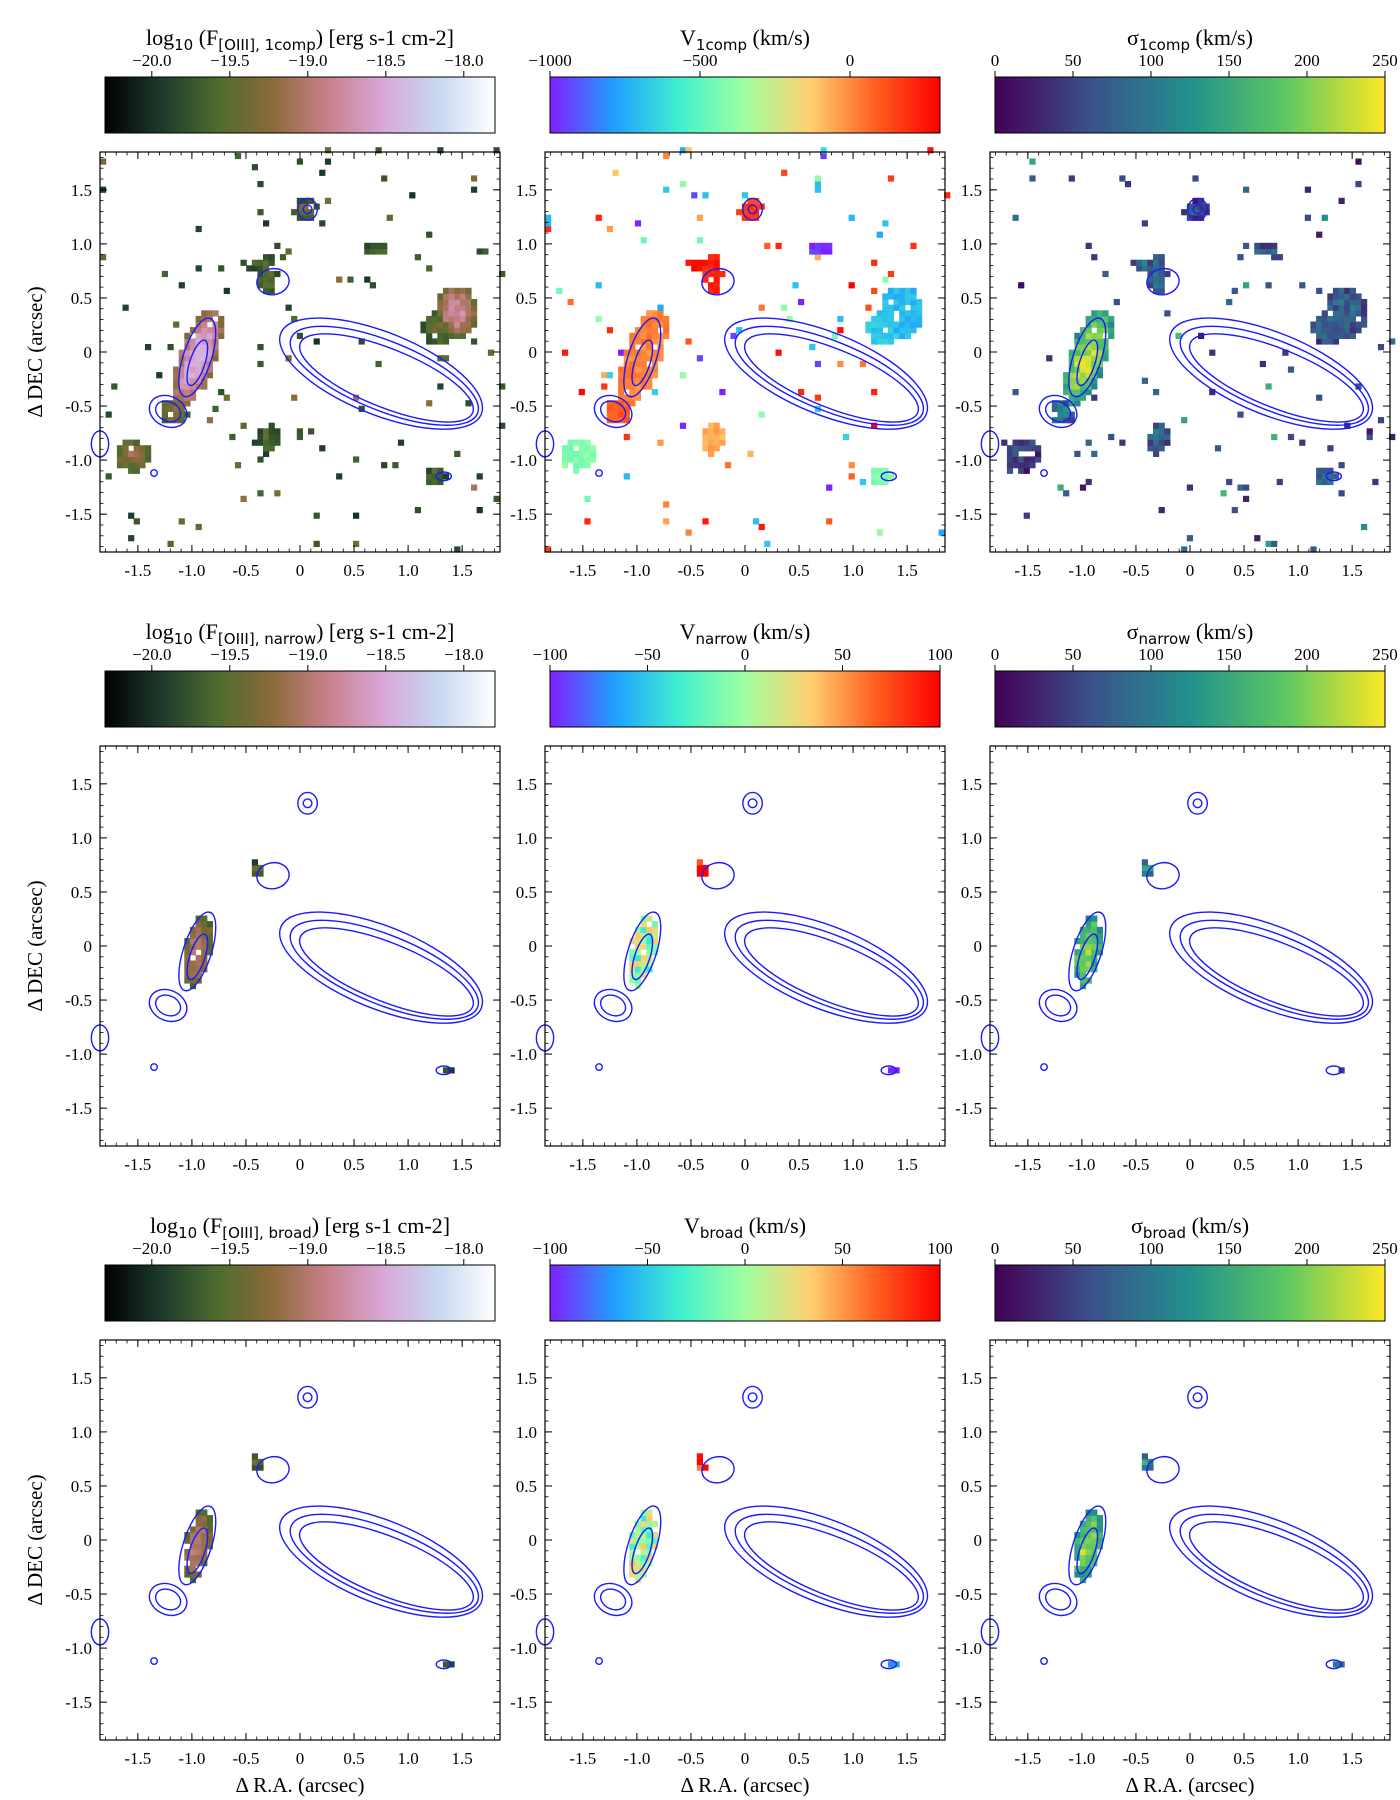 This screenshot has height=1800, width=1400. I want to click on y-tick-label: -1.0, so click(523, 460).